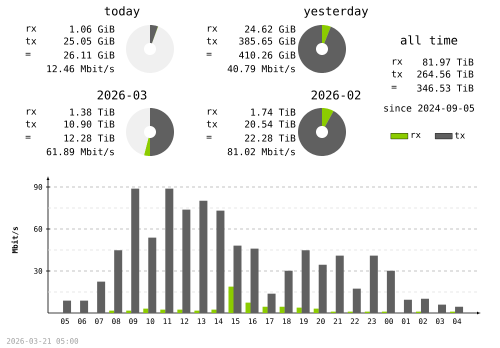 This screenshot has height=348, width=500. I want to click on chart-title: 2026-03, so click(122, 95).